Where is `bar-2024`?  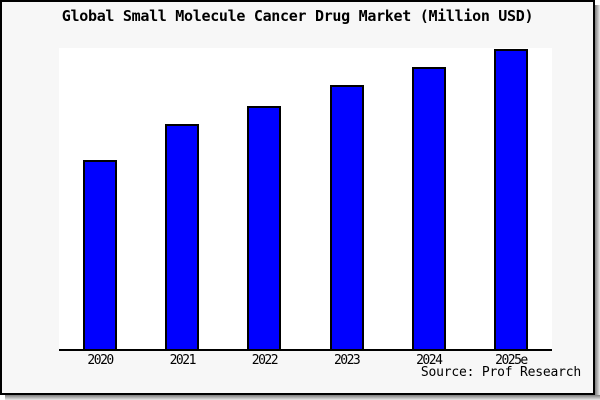 bar-2024 is located at coordinates (428, 208).